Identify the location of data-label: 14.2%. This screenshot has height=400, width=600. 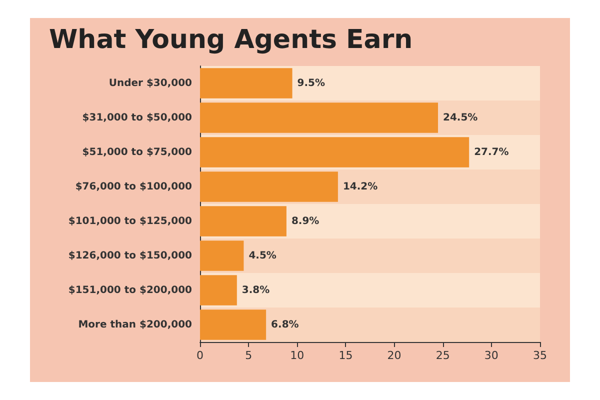
(360, 186).